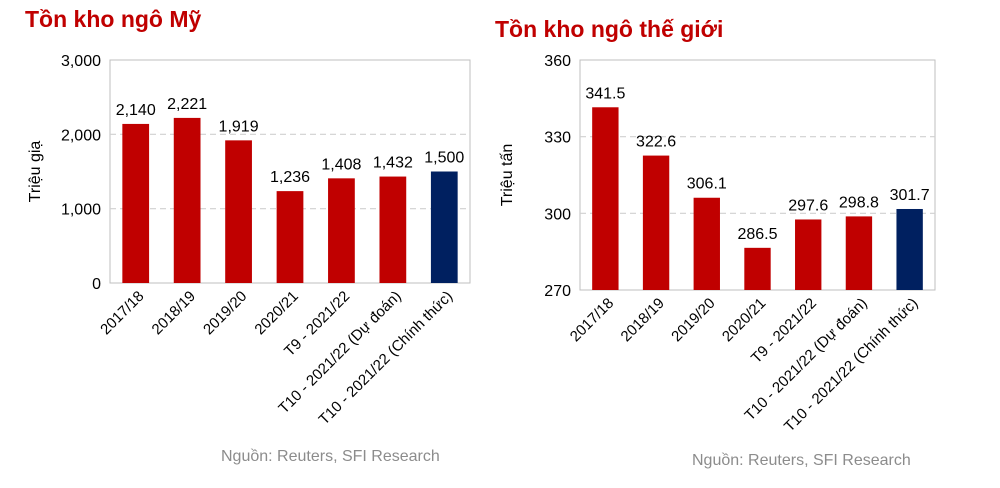 This screenshot has width=1000, height=488. Describe the element at coordinates (693, 320) in the screenshot. I see `x-tick-label: 2019/20` at that location.